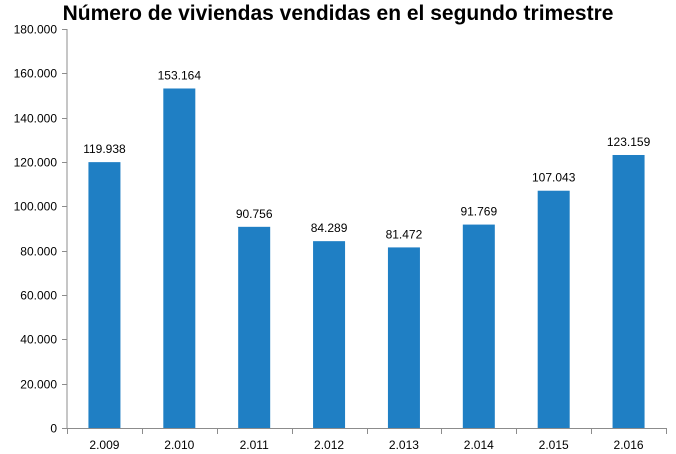  What do you see at coordinates (179, 445) in the screenshot?
I see `x-tick-label: 2.010` at bounding box center [179, 445].